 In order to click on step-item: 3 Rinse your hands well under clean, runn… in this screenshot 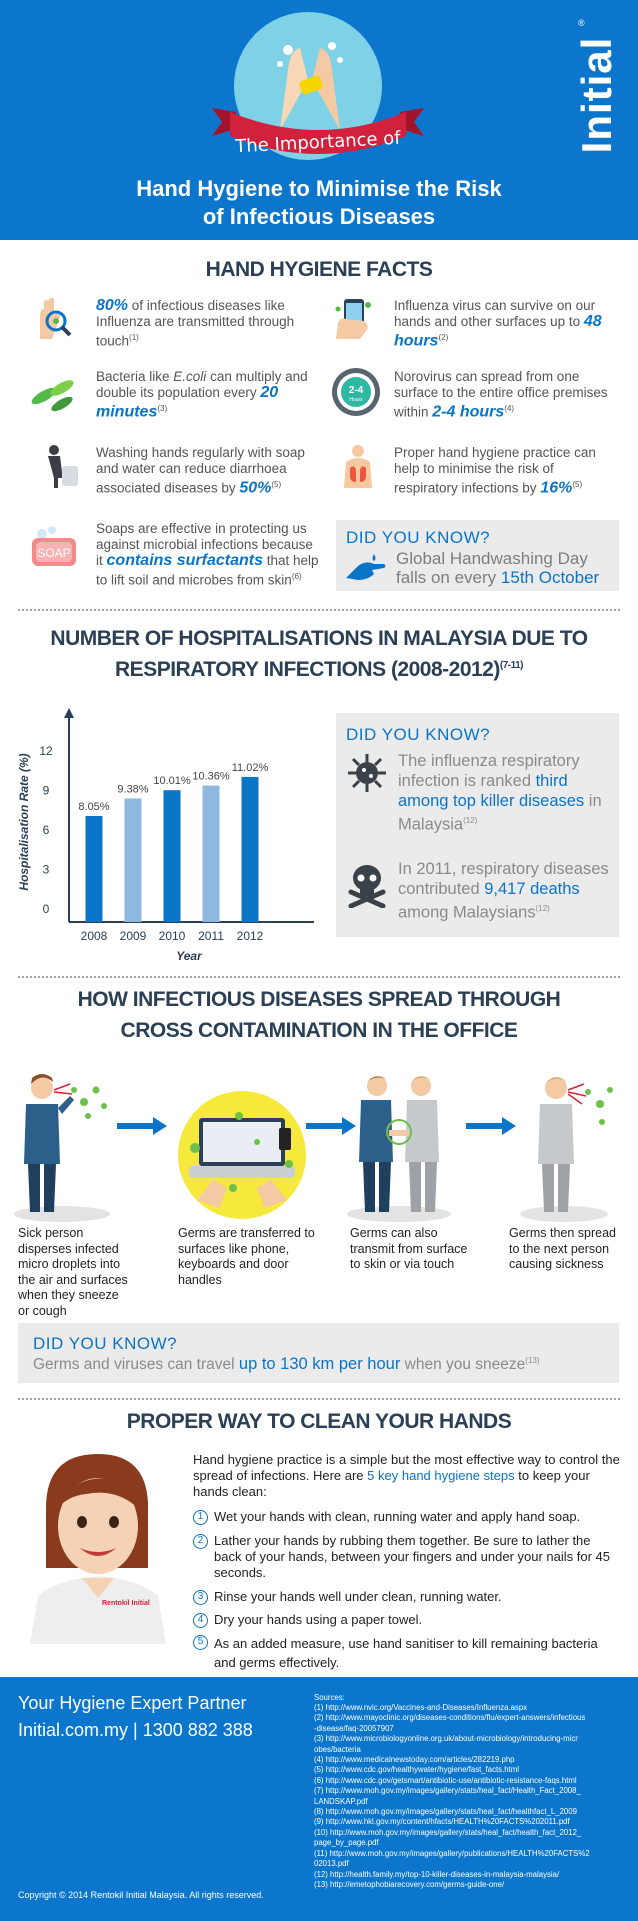, I will do `click(405, 1597)`.